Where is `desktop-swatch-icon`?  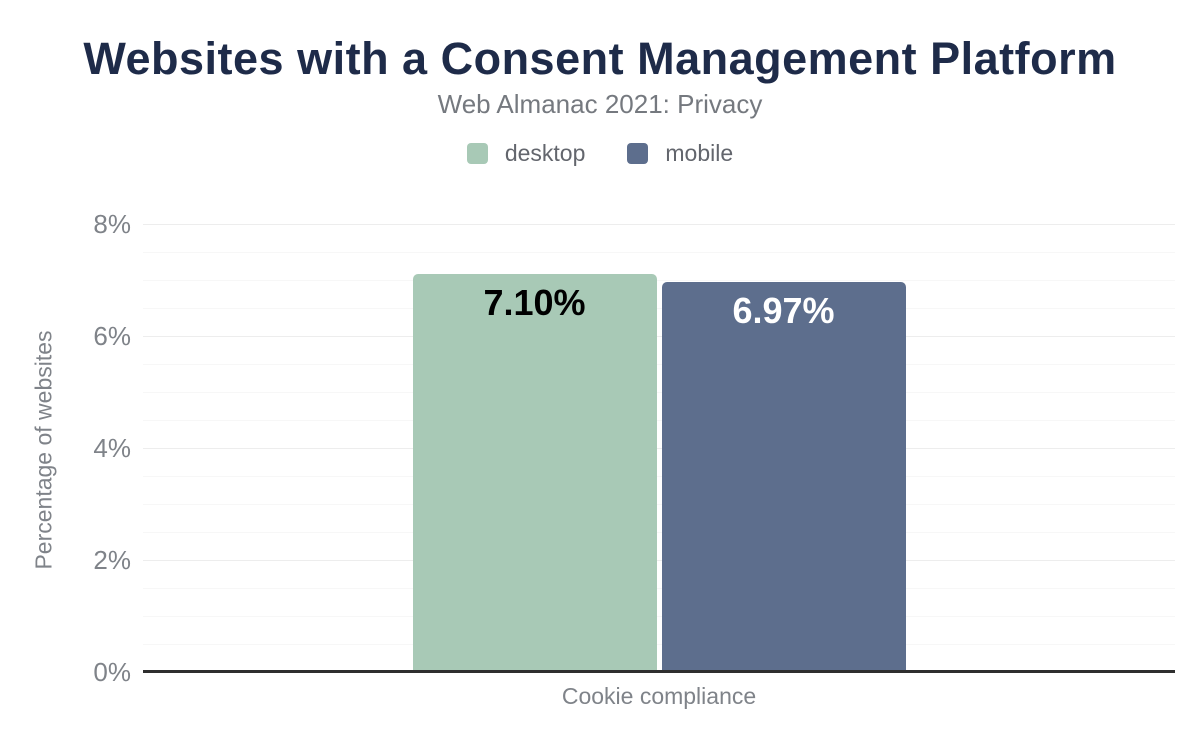
desktop-swatch-icon is located at coordinates (477, 153).